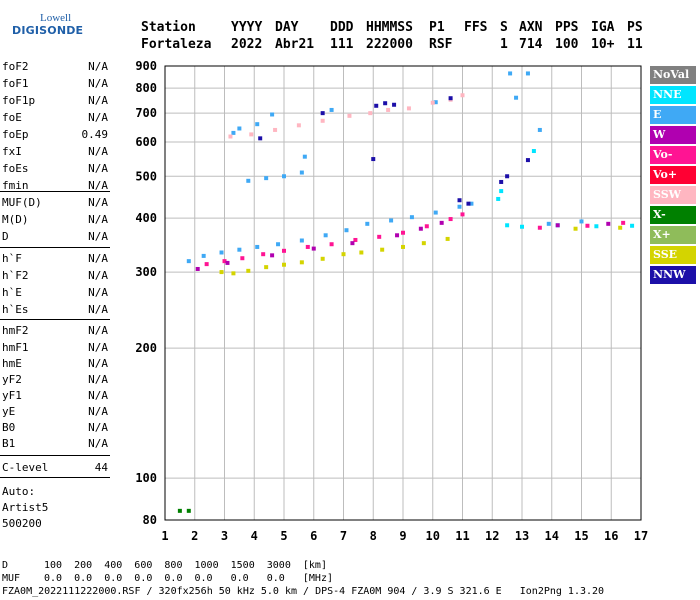 This screenshot has height=600, width=700. Describe the element at coordinates (12, 395) in the screenshot. I see `param-name: yF1` at that location.